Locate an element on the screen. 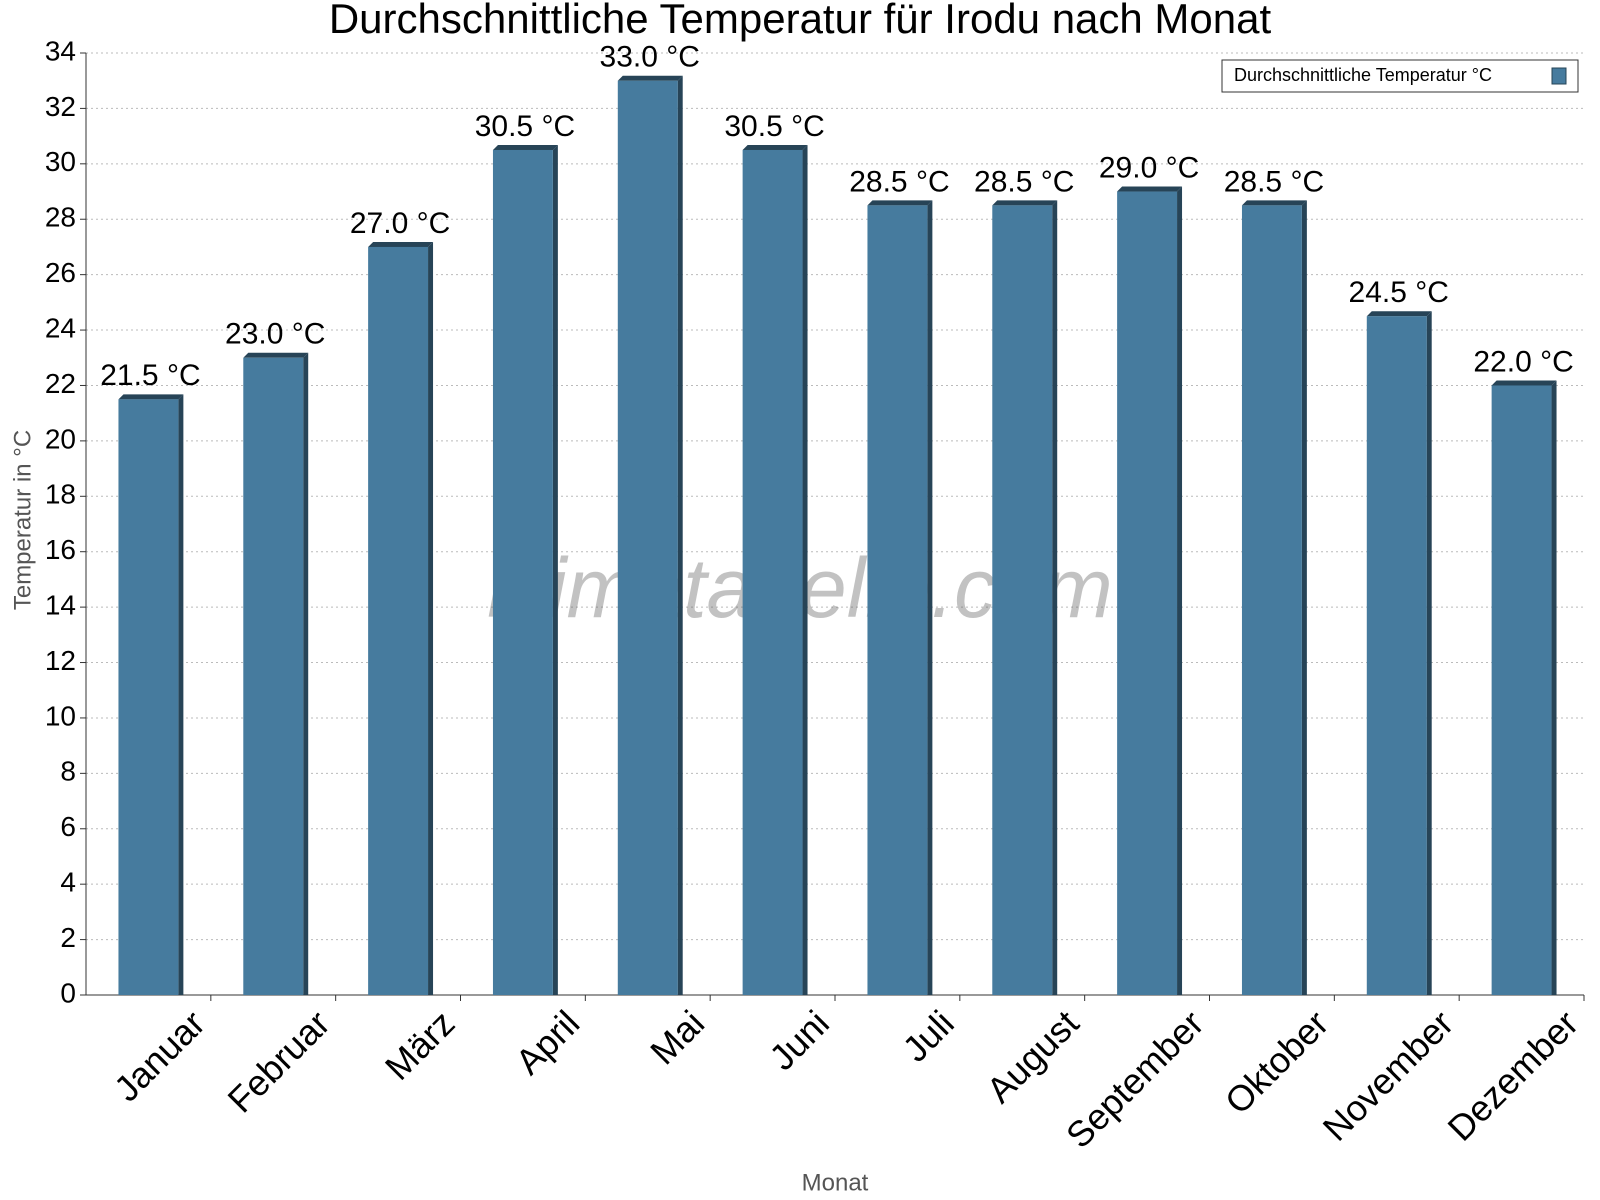  legend-swatch is located at coordinates (1559, 76).